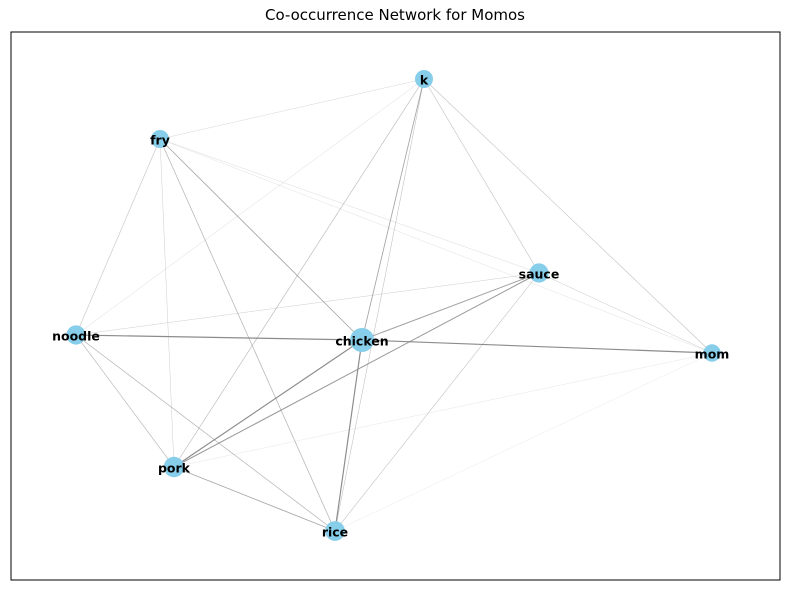  I want to click on node-pork, so click(174, 467).